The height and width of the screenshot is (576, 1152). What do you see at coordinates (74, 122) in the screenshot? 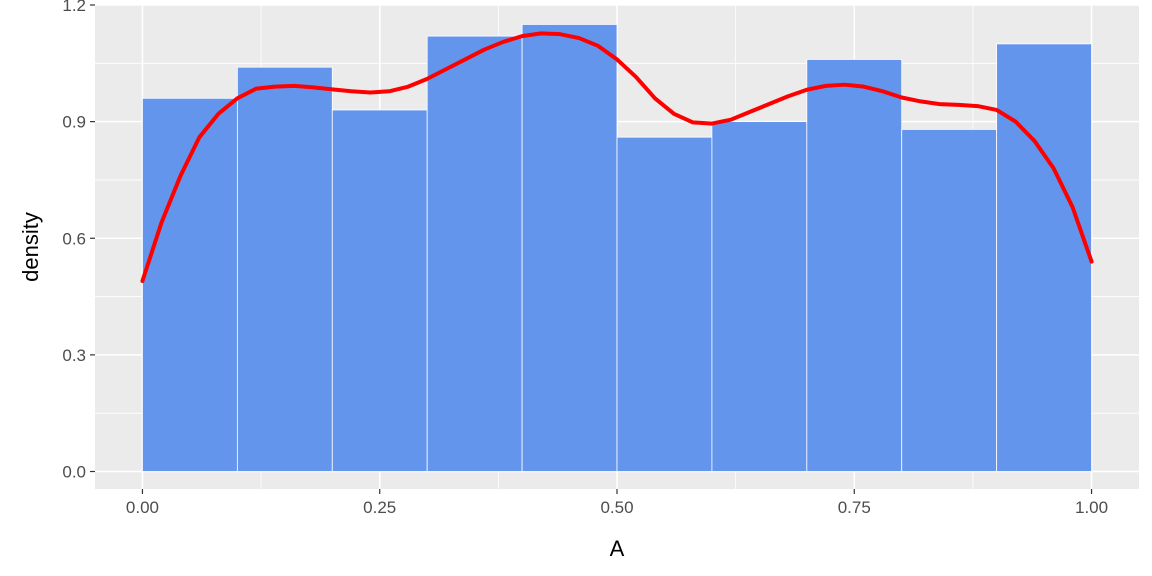
I see `y-tick-label: 0.9` at bounding box center [74, 122].